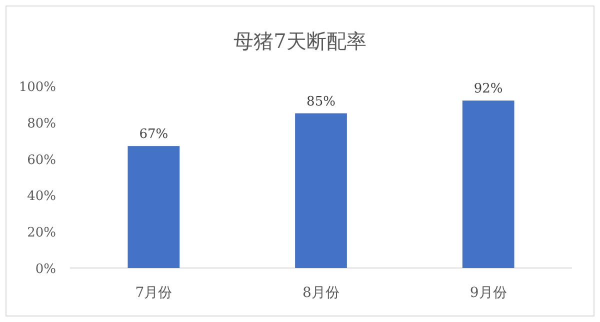 This screenshot has width=600, height=322. I want to click on data-label: 85%, so click(321, 102).